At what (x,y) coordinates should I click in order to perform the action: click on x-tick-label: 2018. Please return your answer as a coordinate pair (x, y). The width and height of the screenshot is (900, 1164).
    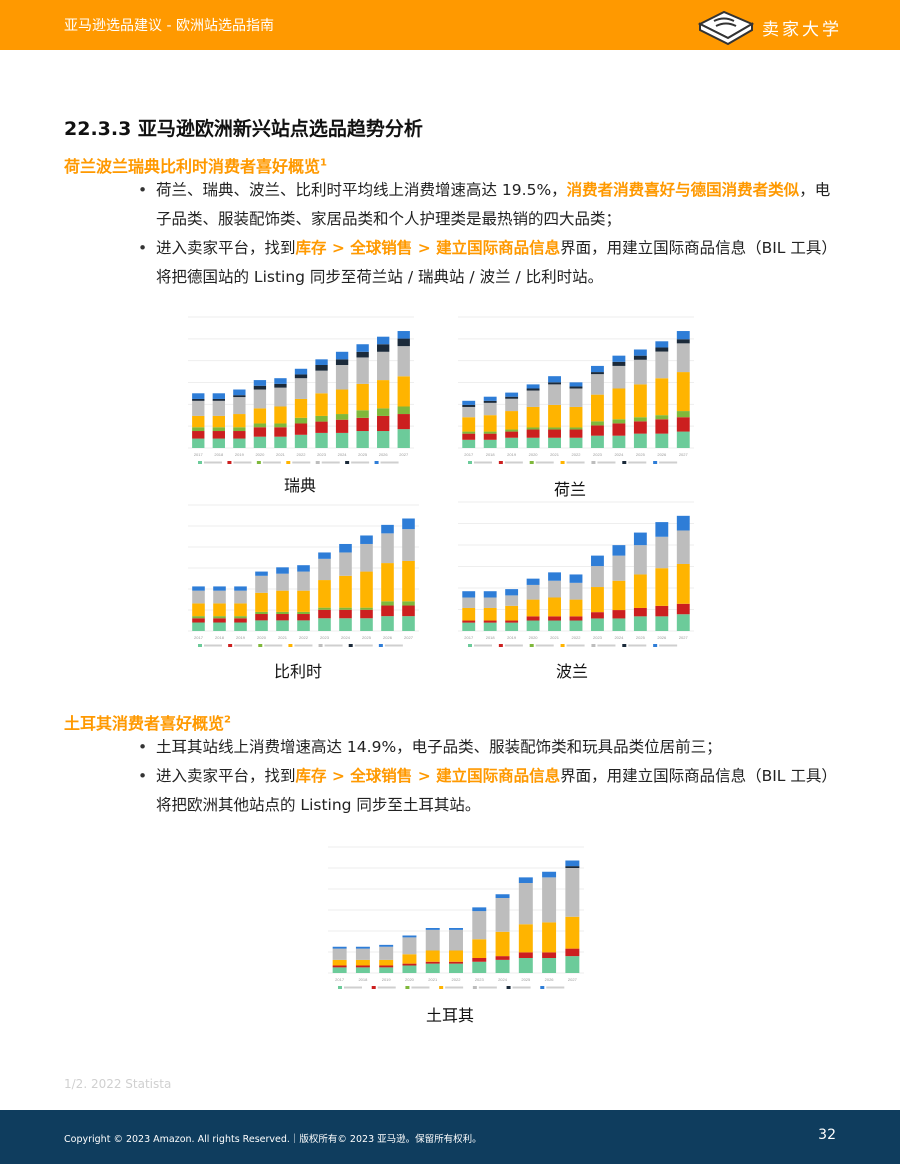
    Looking at the image, I should click on (219, 454).